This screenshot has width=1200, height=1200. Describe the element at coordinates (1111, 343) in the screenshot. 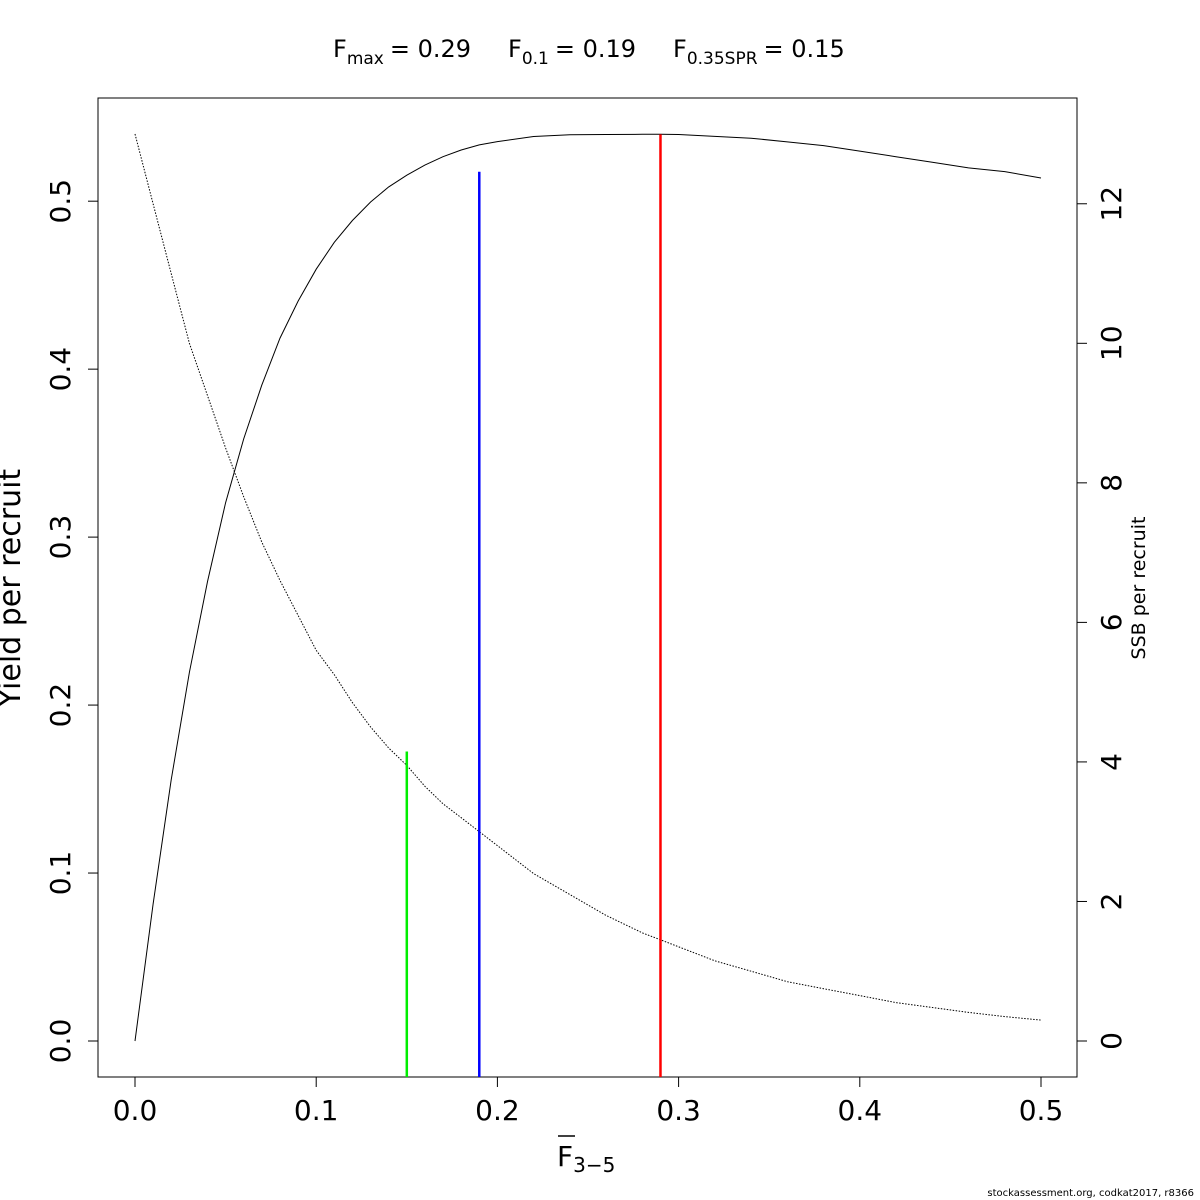

I see `y-right-tick-label: 10` at that location.